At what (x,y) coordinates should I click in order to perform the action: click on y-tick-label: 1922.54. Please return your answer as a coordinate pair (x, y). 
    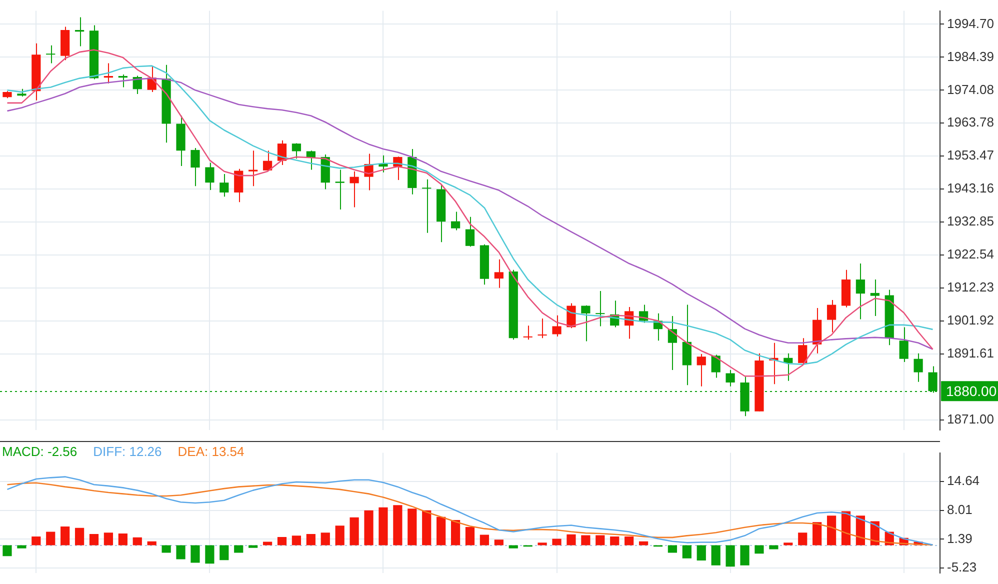
    Looking at the image, I should click on (970, 254).